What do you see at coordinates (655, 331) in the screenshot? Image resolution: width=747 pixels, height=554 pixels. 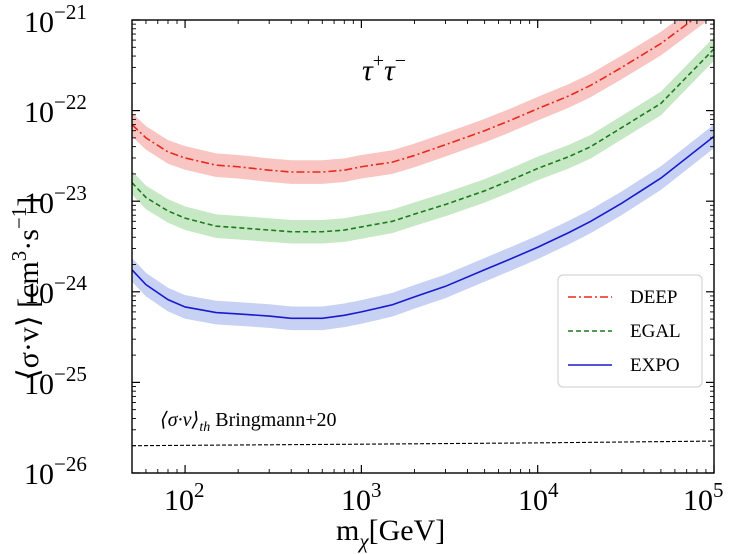 I see `legend-label-egal: EGAL` at bounding box center [655, 331].